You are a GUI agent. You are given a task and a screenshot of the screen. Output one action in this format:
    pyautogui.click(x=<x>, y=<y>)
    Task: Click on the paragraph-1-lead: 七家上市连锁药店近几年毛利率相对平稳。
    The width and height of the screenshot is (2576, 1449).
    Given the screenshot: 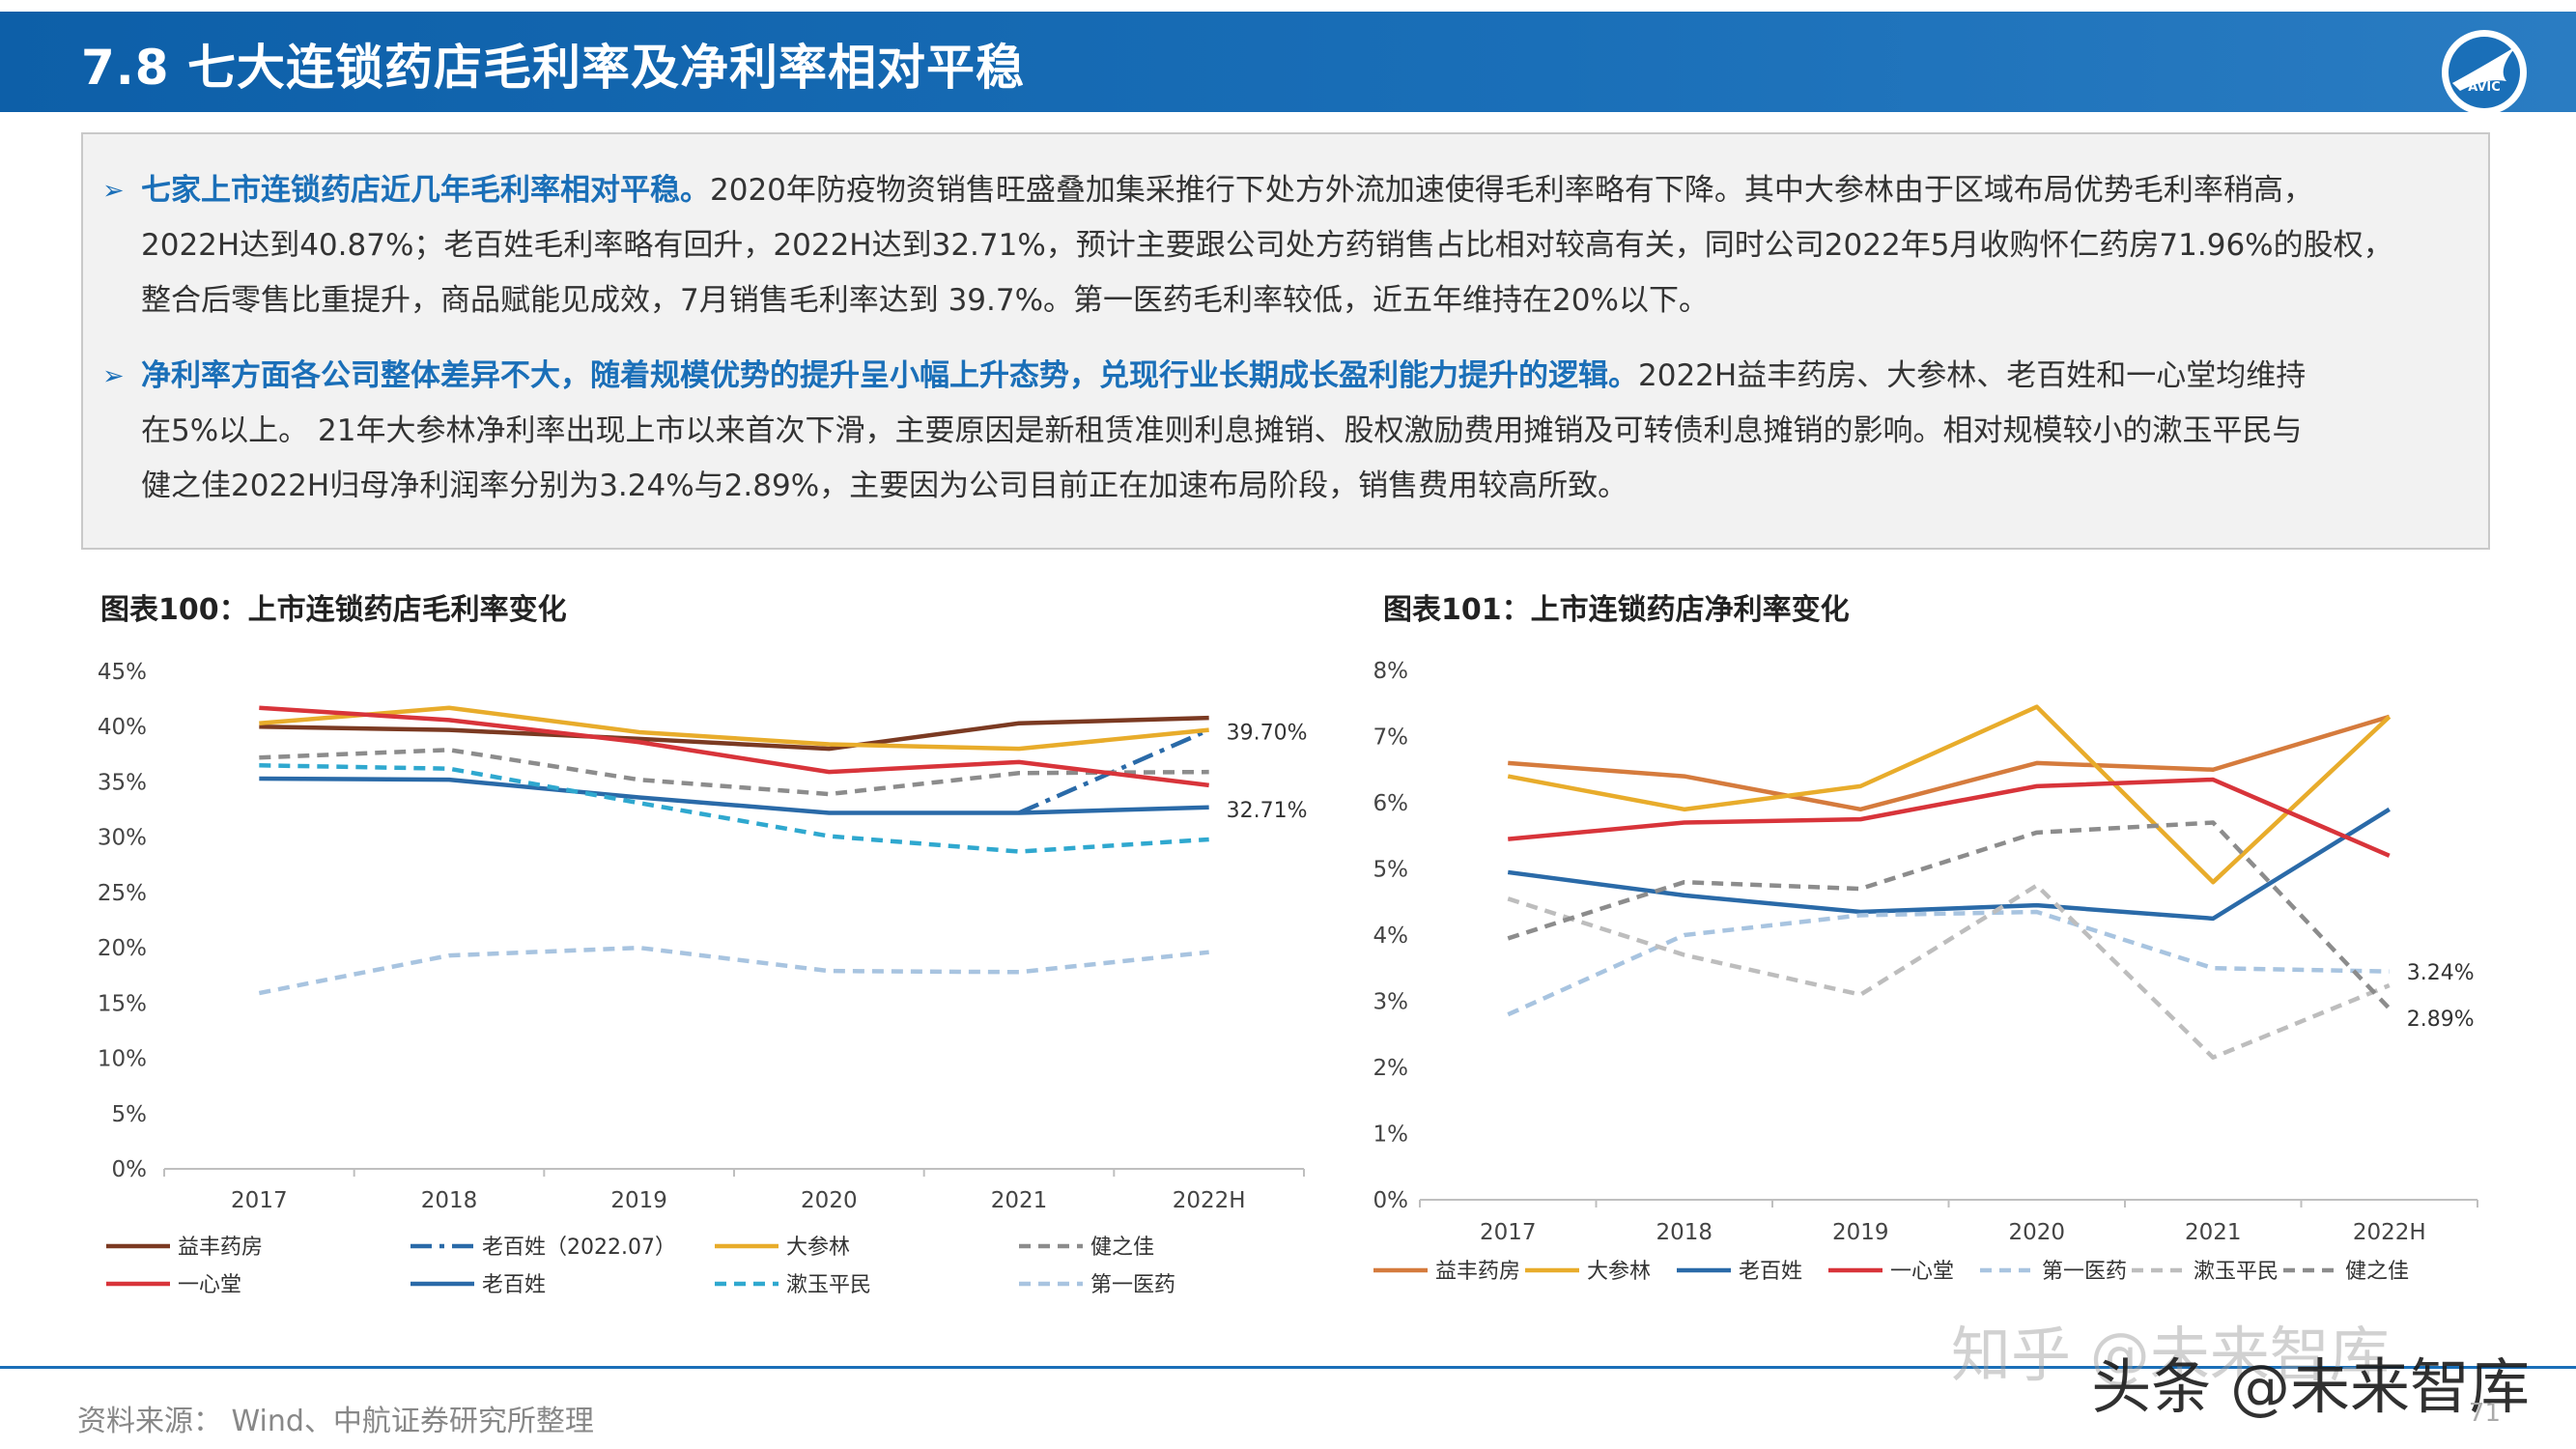 What is the action you would take?
    pyautogui.click(x=425, y=190)
    